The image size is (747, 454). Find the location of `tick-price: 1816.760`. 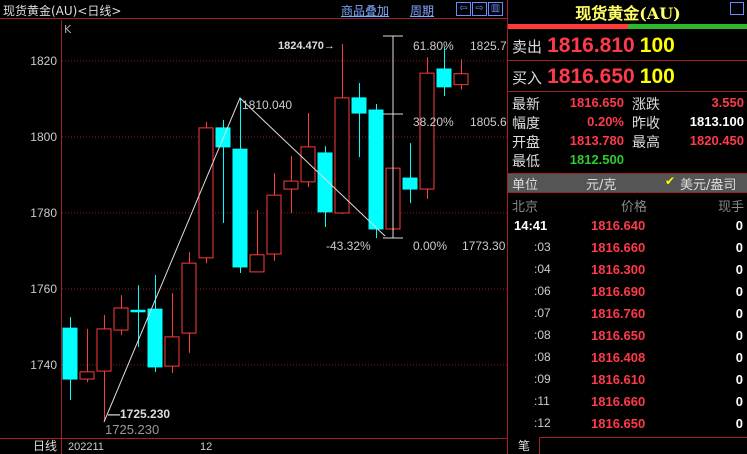

tick-price: 1816.760 is located at coordinates (618, 313).